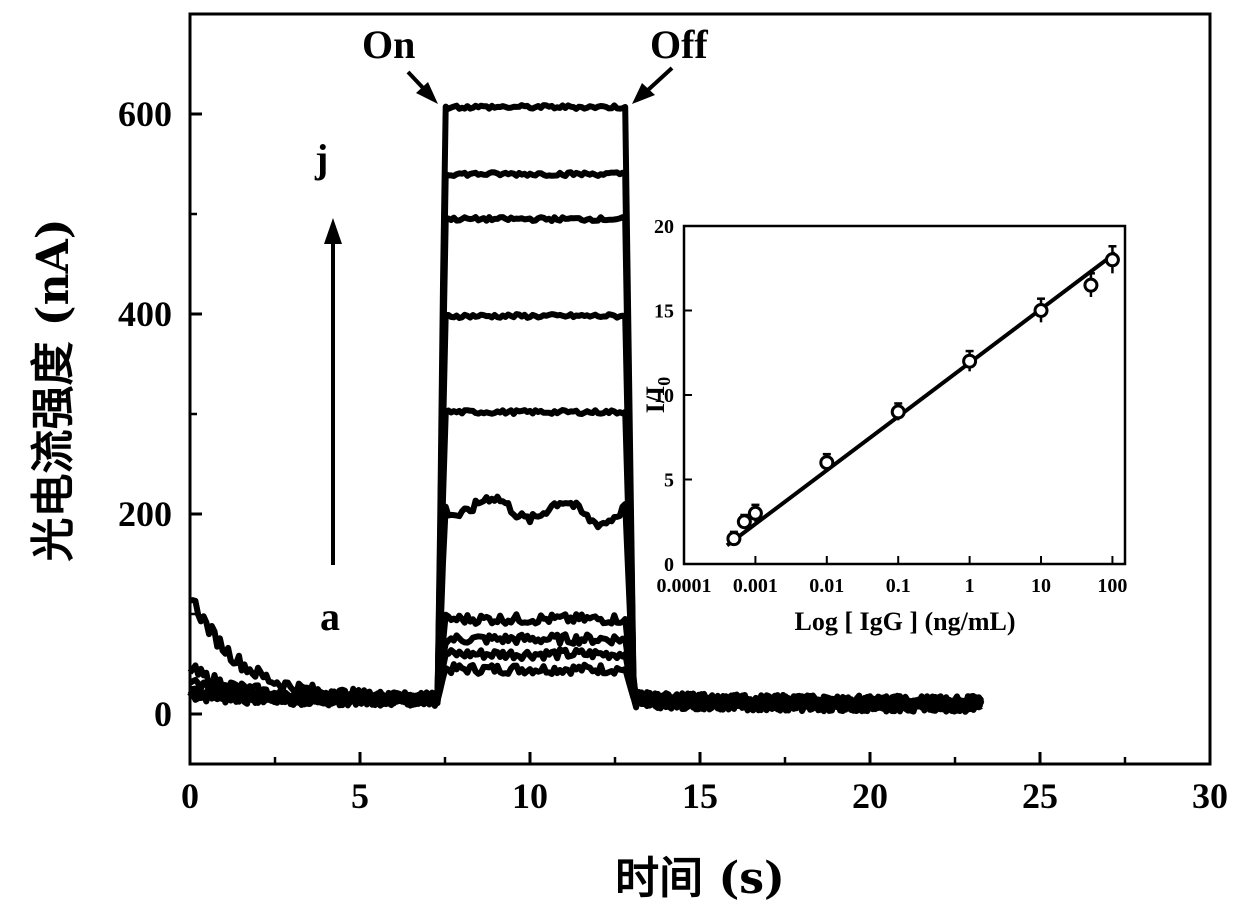 The image size is (1240, 920). What do you see at coordinates (53, 389) in the screenshot?
I see `y-axis-label: 光电流强度 (nA)` at bounding box center [53, 389].